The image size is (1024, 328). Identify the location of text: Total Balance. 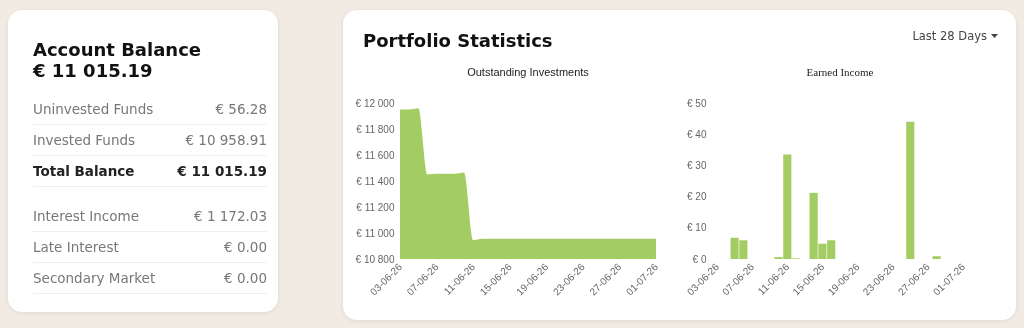
(84, 171).